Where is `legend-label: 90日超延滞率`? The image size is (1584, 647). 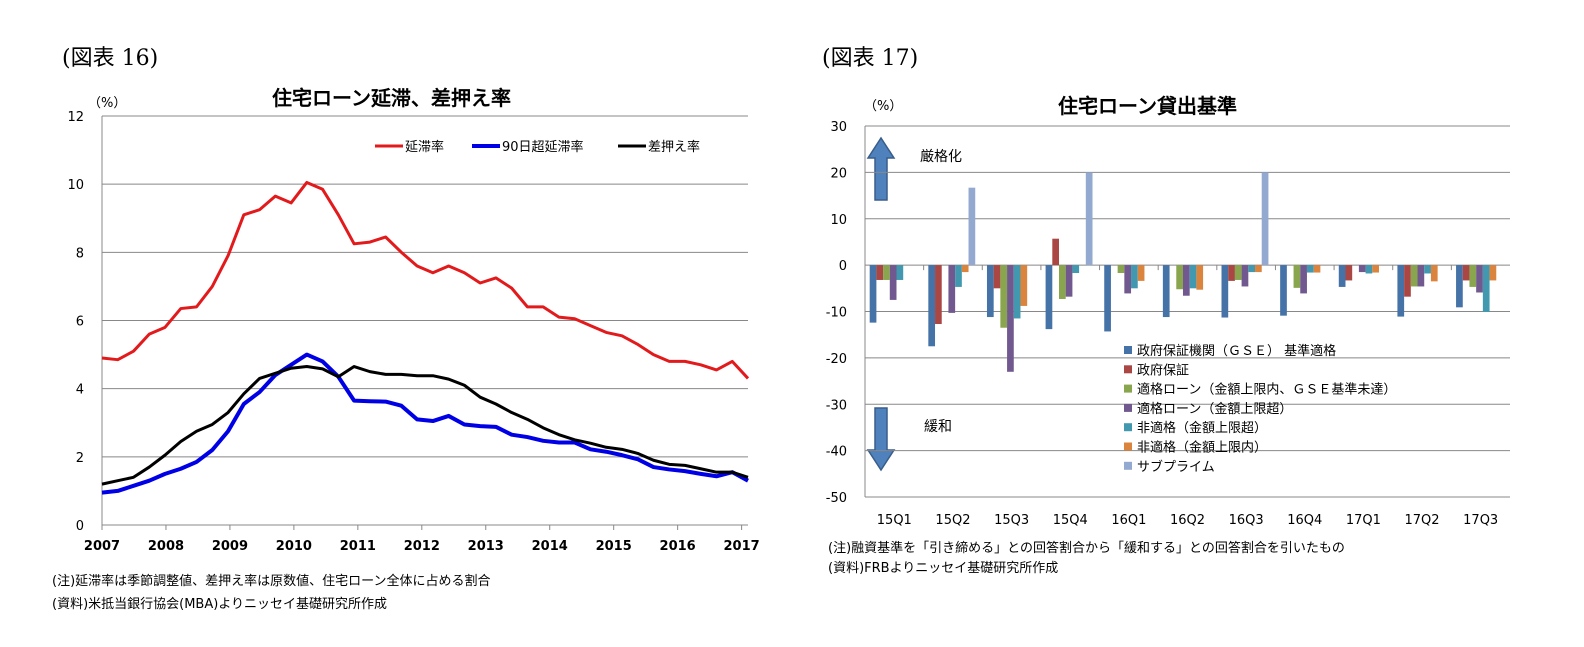
legend-label: 90日超延滞率 is located at coordinates (543, 147).